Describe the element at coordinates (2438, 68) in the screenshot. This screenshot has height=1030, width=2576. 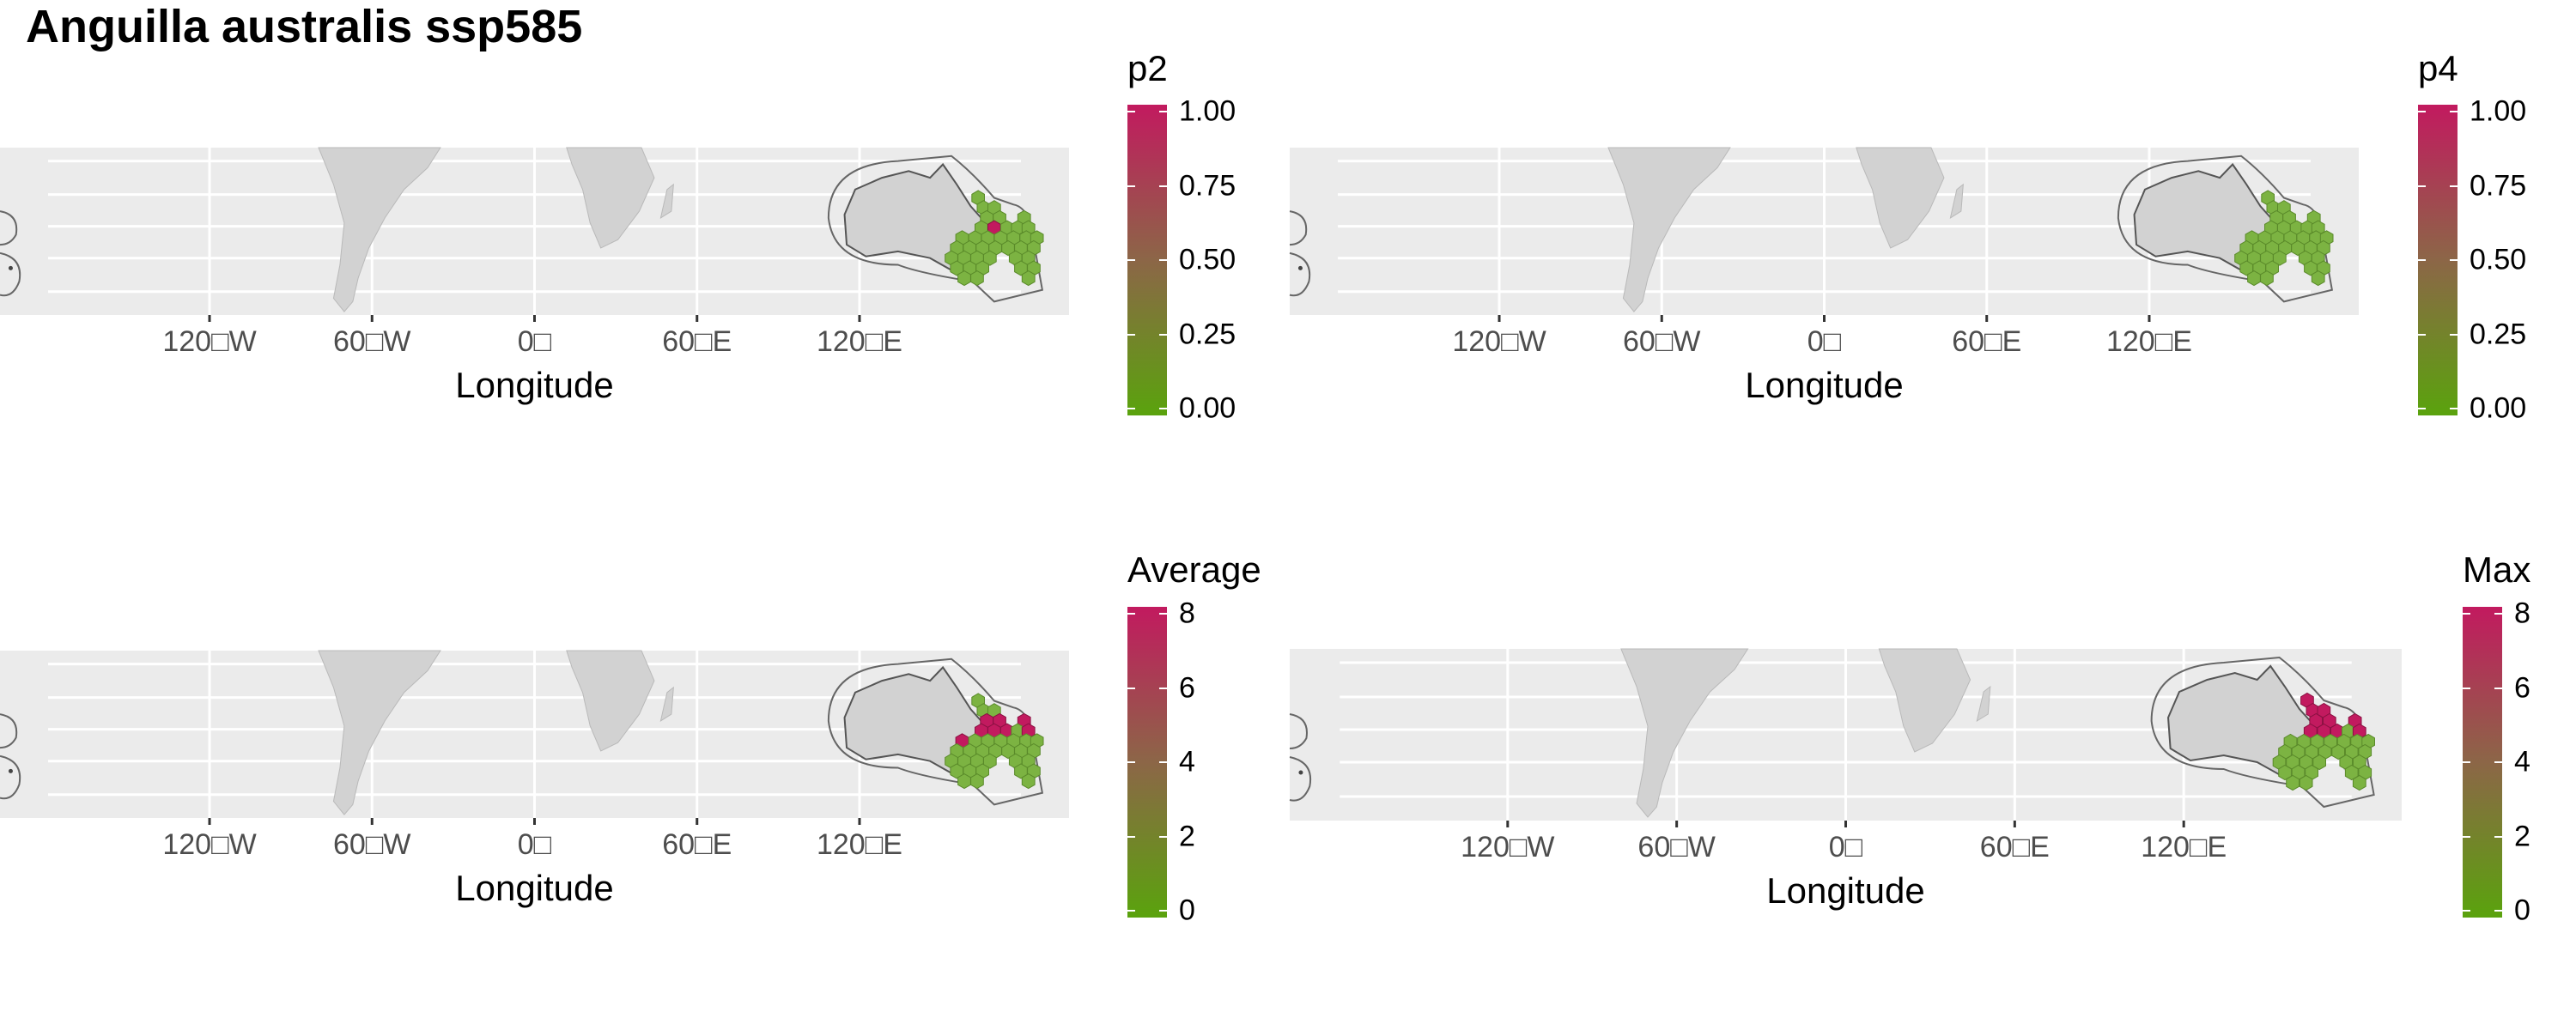
I see `legend-title: p4` at that location.